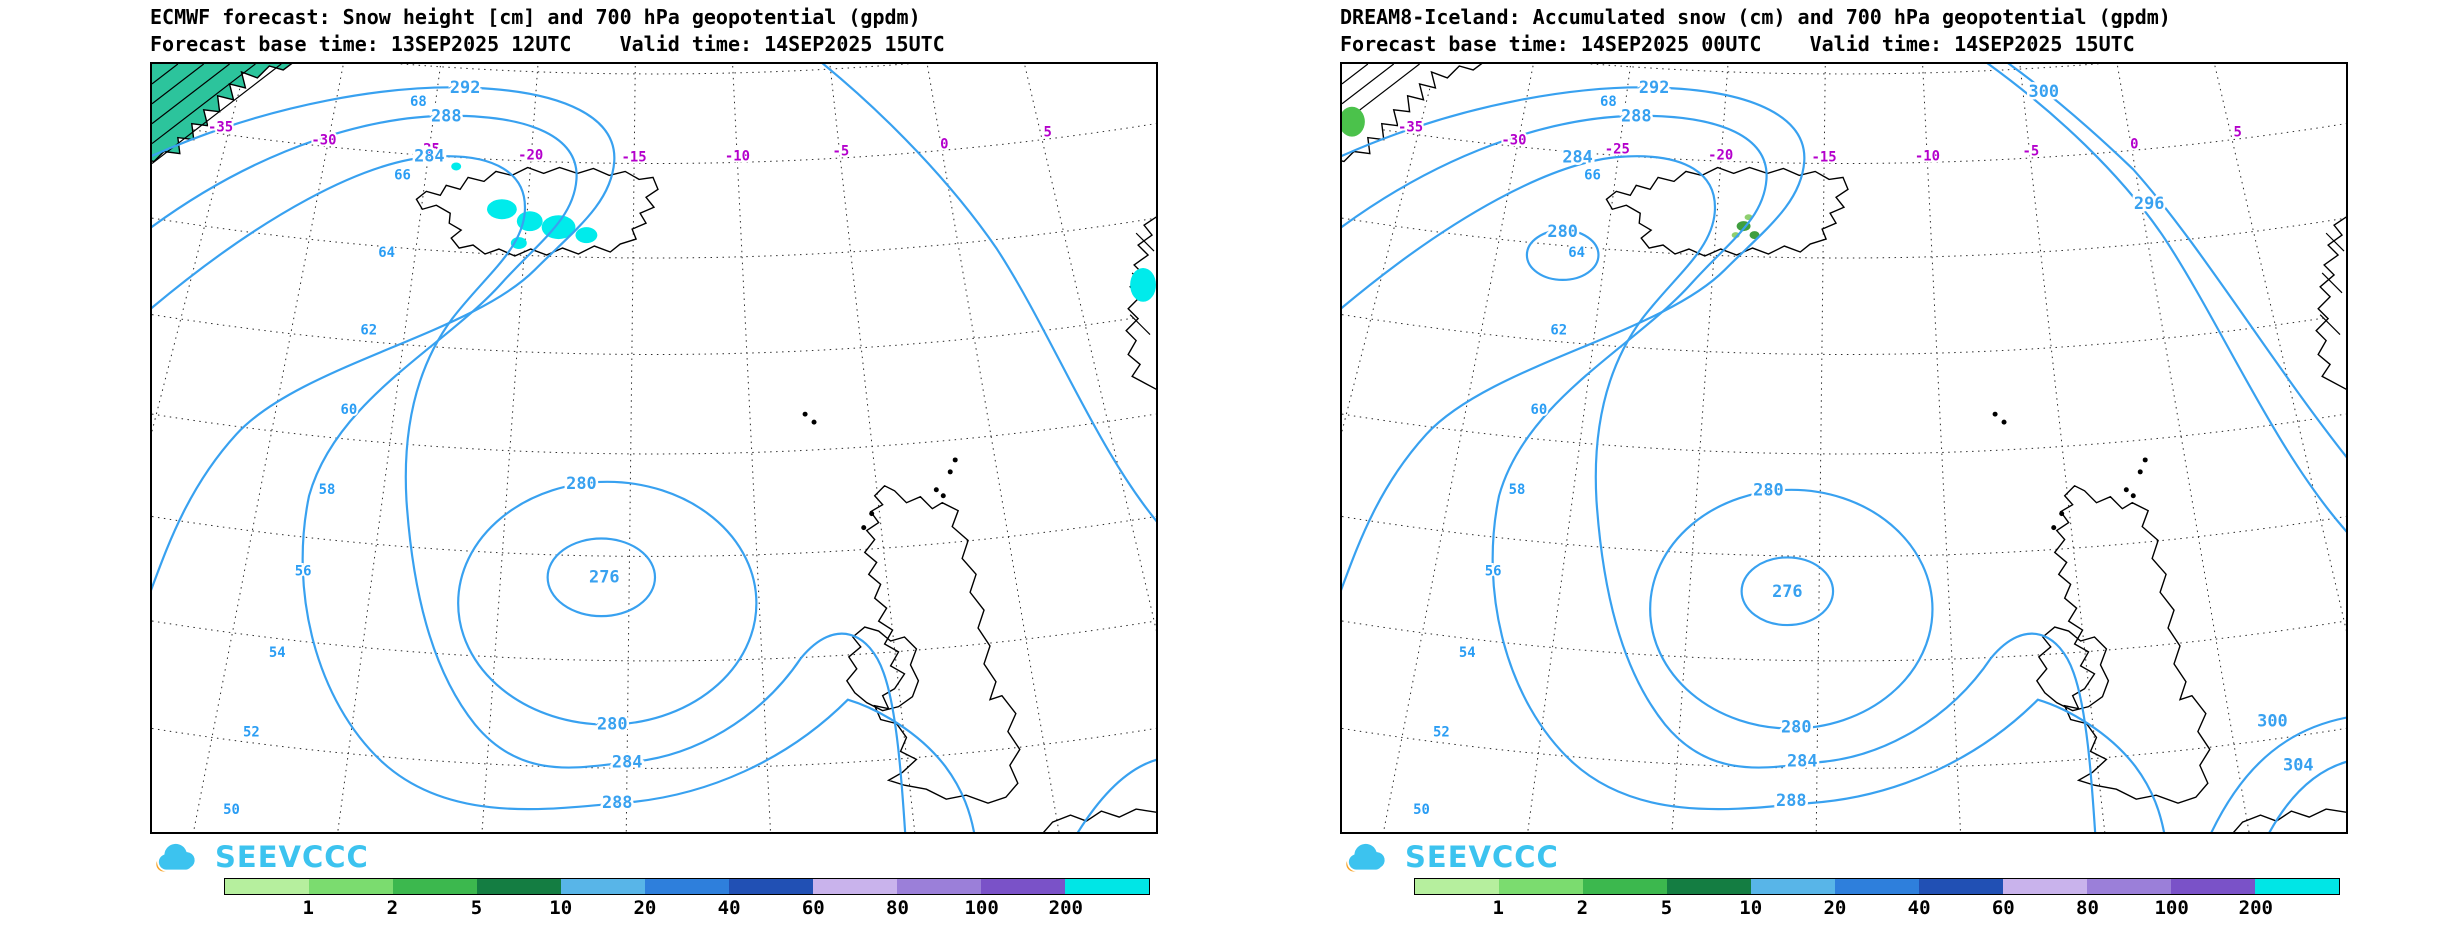 Image resolution: width=2449 pixels, height=925 pixels. Describe the element at coordinates (1493, 571) in the screenshot. I see `latitude-label: 56` at that location.